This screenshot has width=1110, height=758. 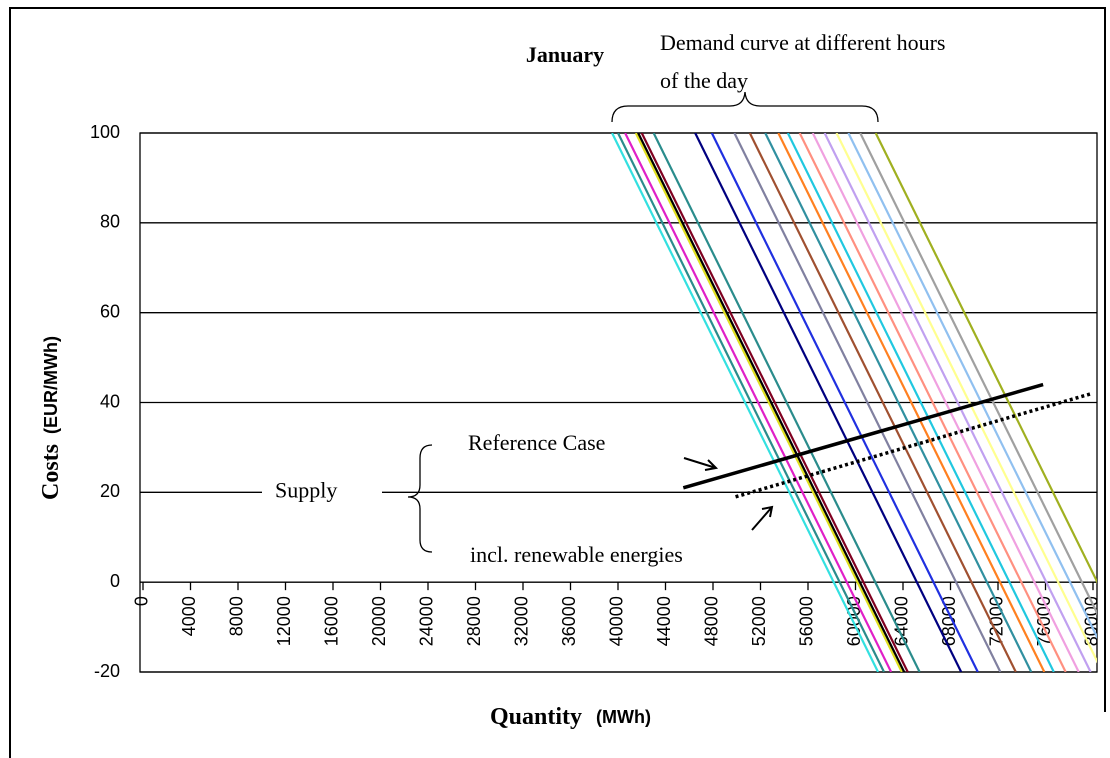 What do you see at coordinates (284, 621) in the screenshot?
I see `x-tick-label: 12000` at bounding box center [284, 621].